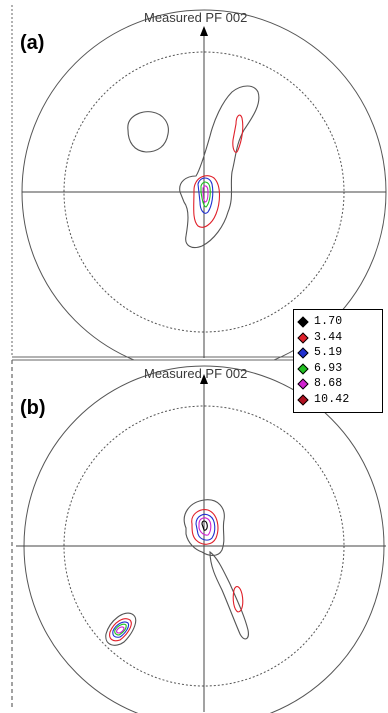  Describe the element at coordinates (238, 599) in the screenshot. I see `contour-red-tail-b` at that location.